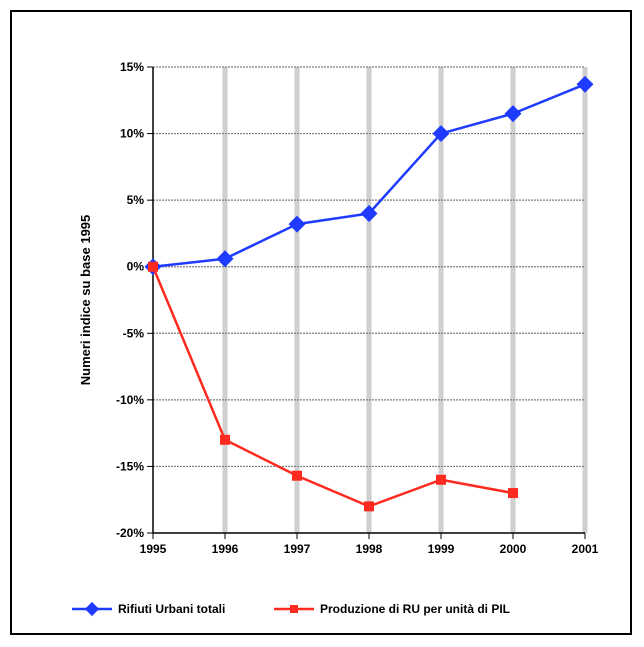 The height and width of the screenshot is (647, 644). Describe the element at coordinates (369, 549) in the screenshot. I see `x-tick-label: 1998` at that location.